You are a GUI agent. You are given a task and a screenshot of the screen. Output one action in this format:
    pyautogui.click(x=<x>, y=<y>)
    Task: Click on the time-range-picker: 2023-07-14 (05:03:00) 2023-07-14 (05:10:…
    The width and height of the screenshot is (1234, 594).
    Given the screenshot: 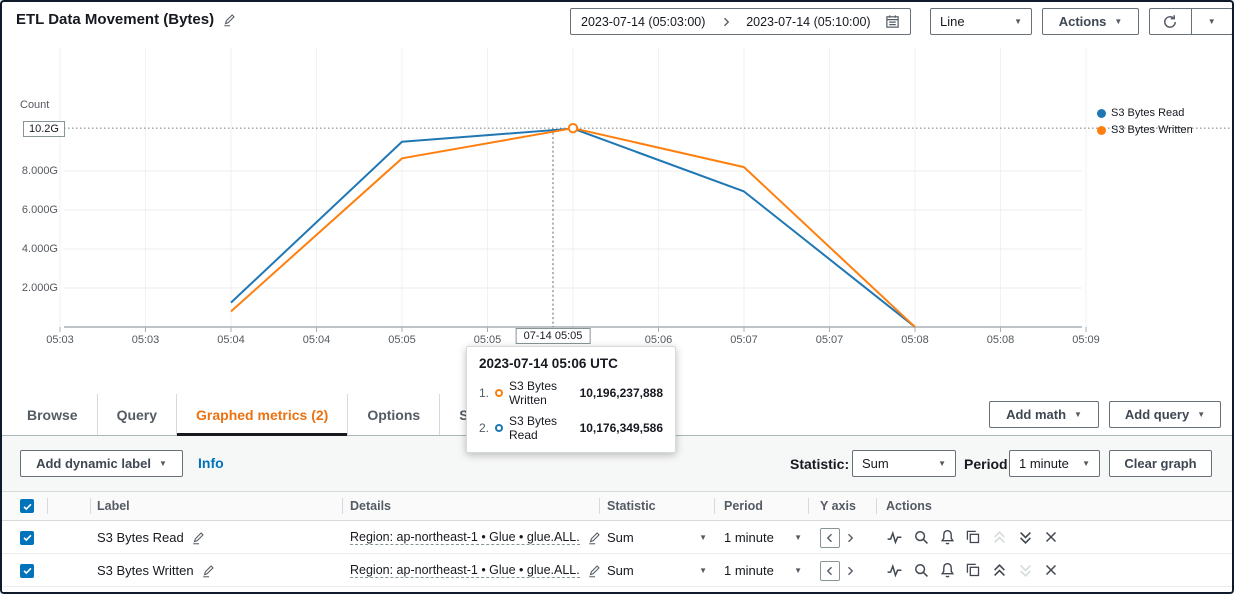 What is the action you would take?
    pyautogui.click(x=740, y=21)
    